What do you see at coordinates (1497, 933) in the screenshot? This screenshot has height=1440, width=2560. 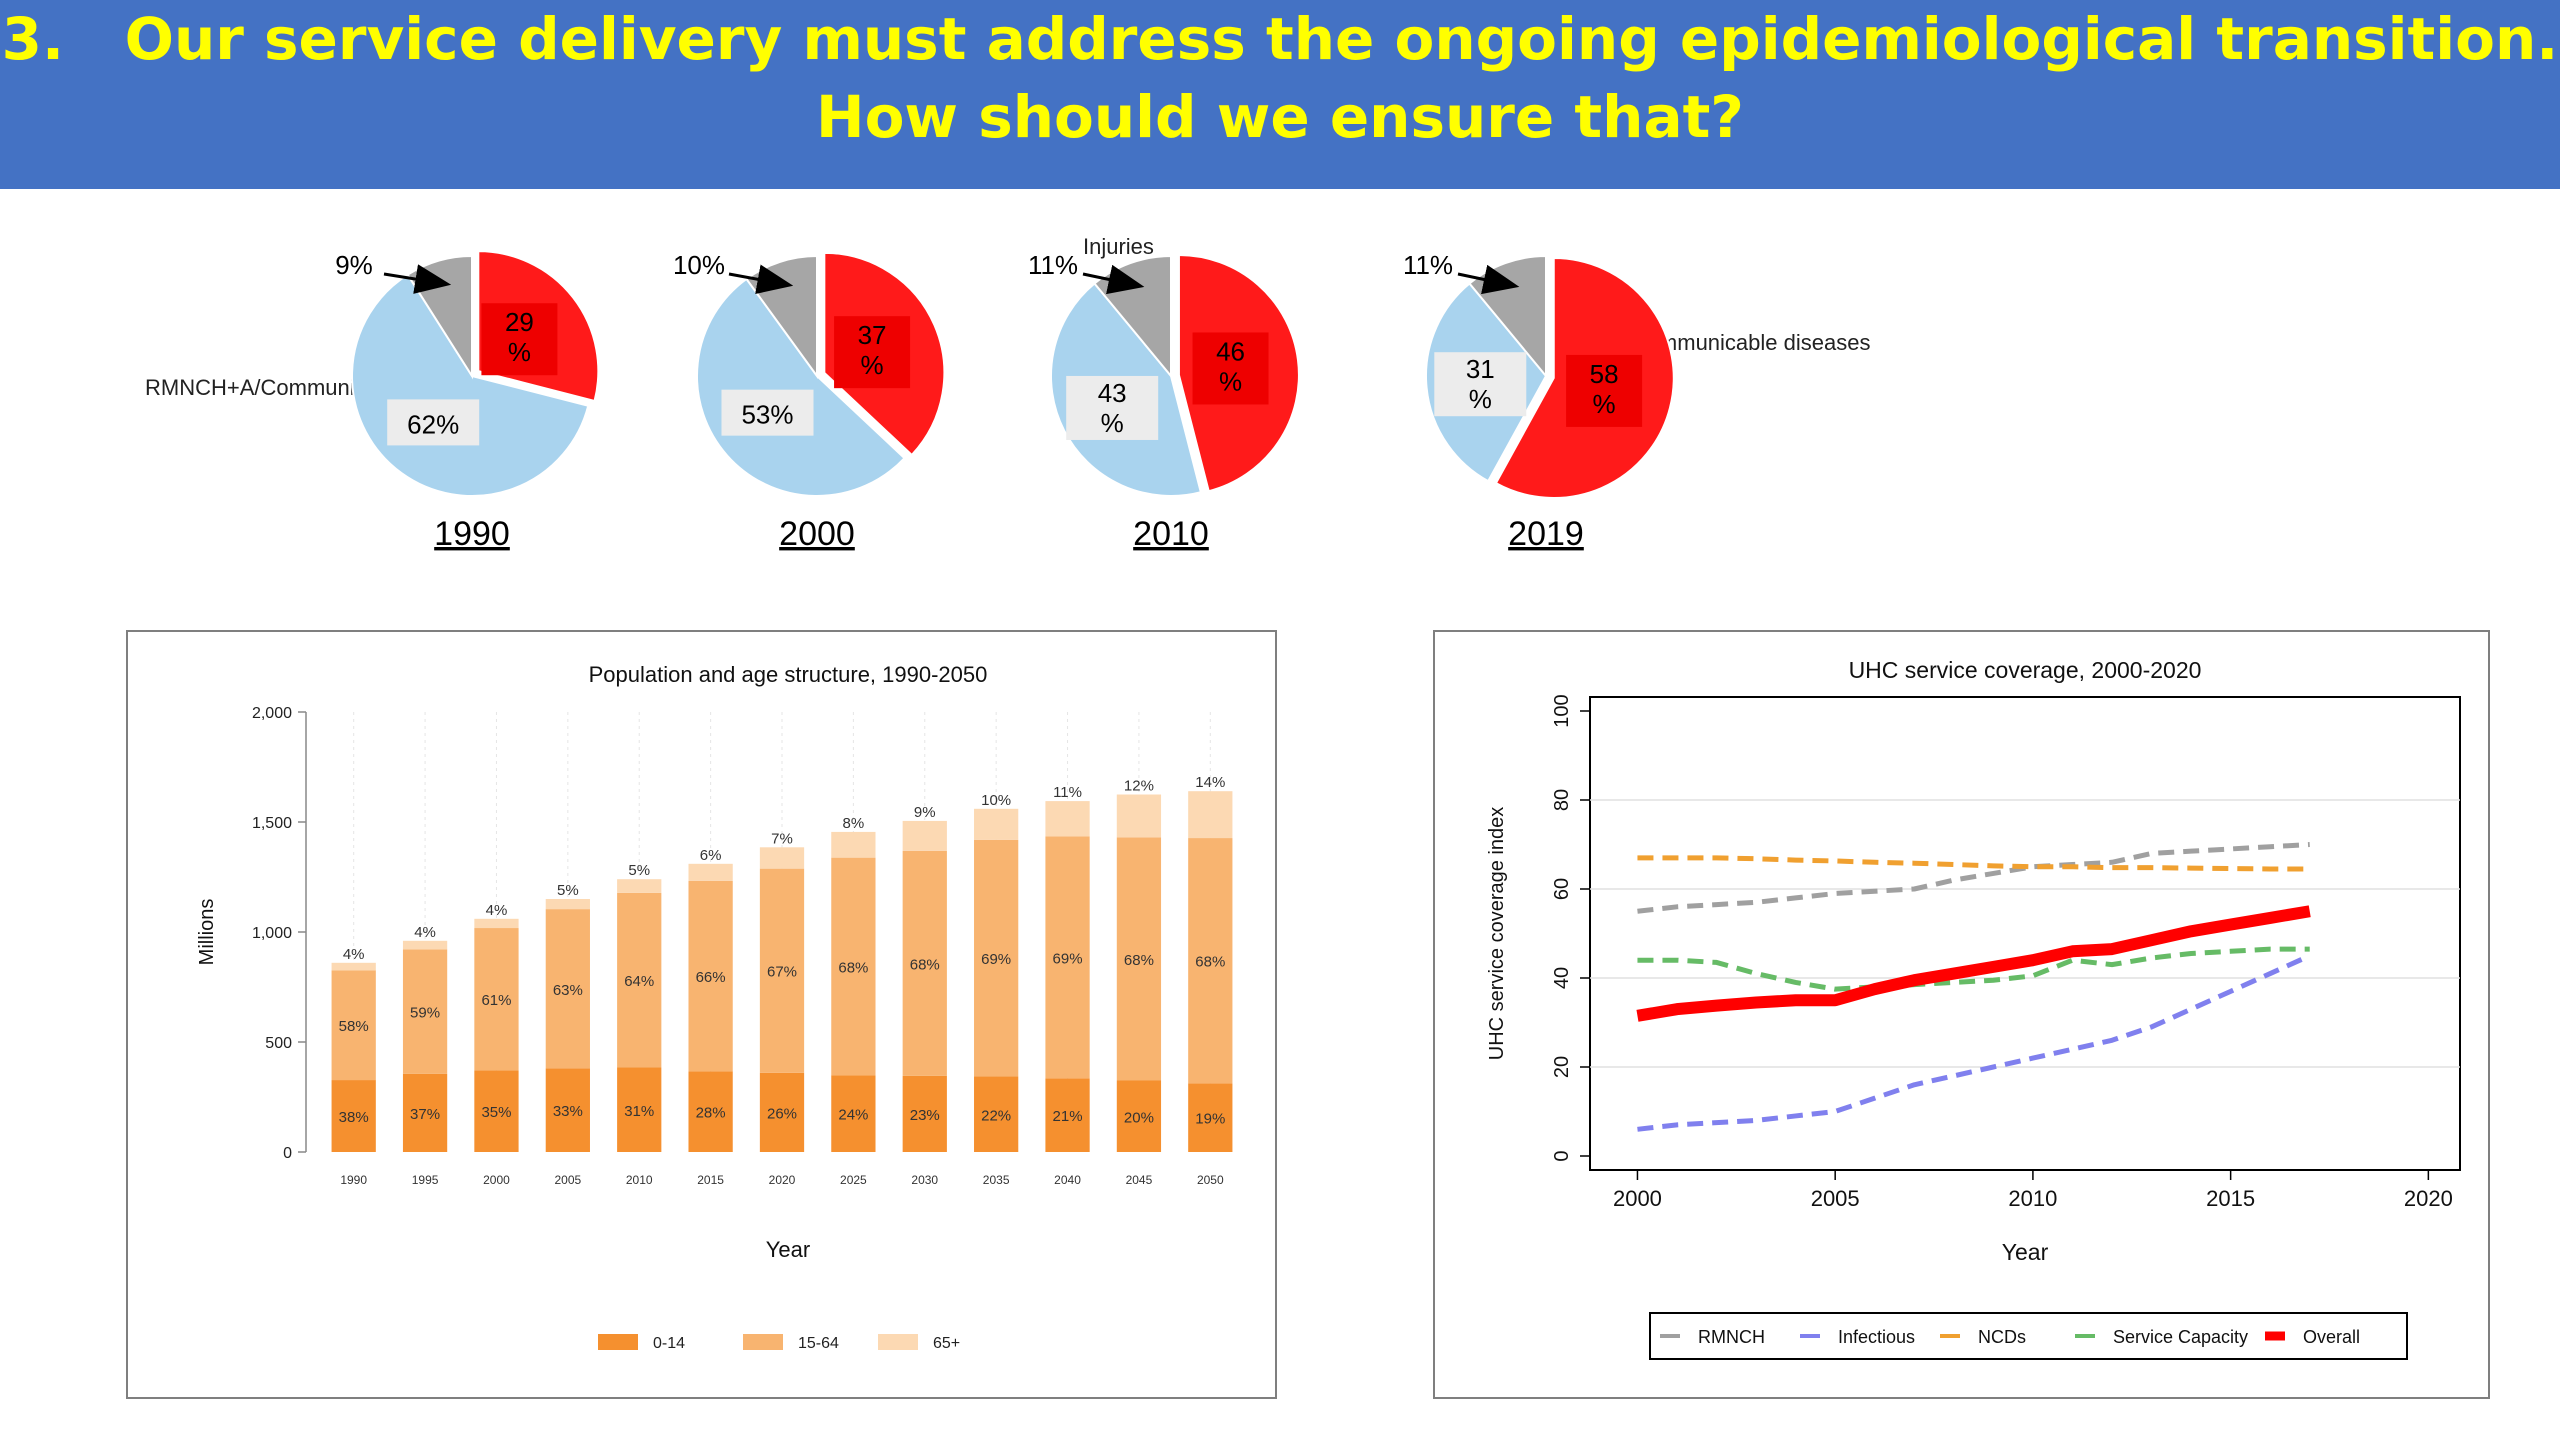 I see `y-axis-label: UHC service coverage index` at bounding box center [1497, 933].